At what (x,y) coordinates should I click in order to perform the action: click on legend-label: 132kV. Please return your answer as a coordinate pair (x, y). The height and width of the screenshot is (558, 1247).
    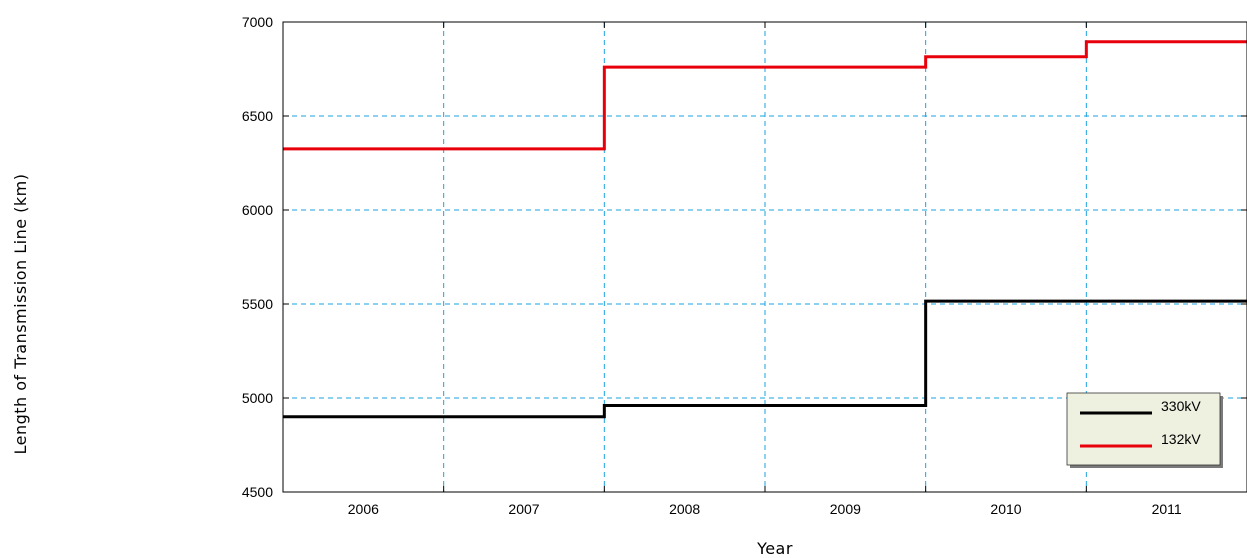
    Looking at the image, I should click on (1181, 439).